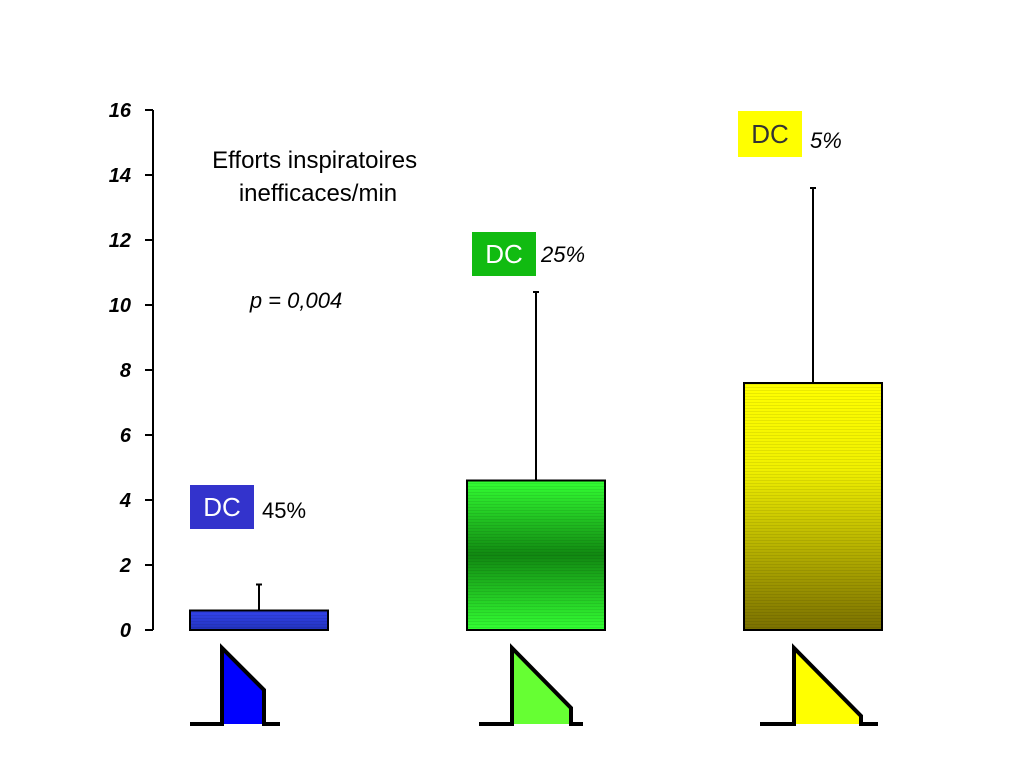 This screenshot has height=768, width=1024. I want to click on percent-label: 25%, so click(562, 254).